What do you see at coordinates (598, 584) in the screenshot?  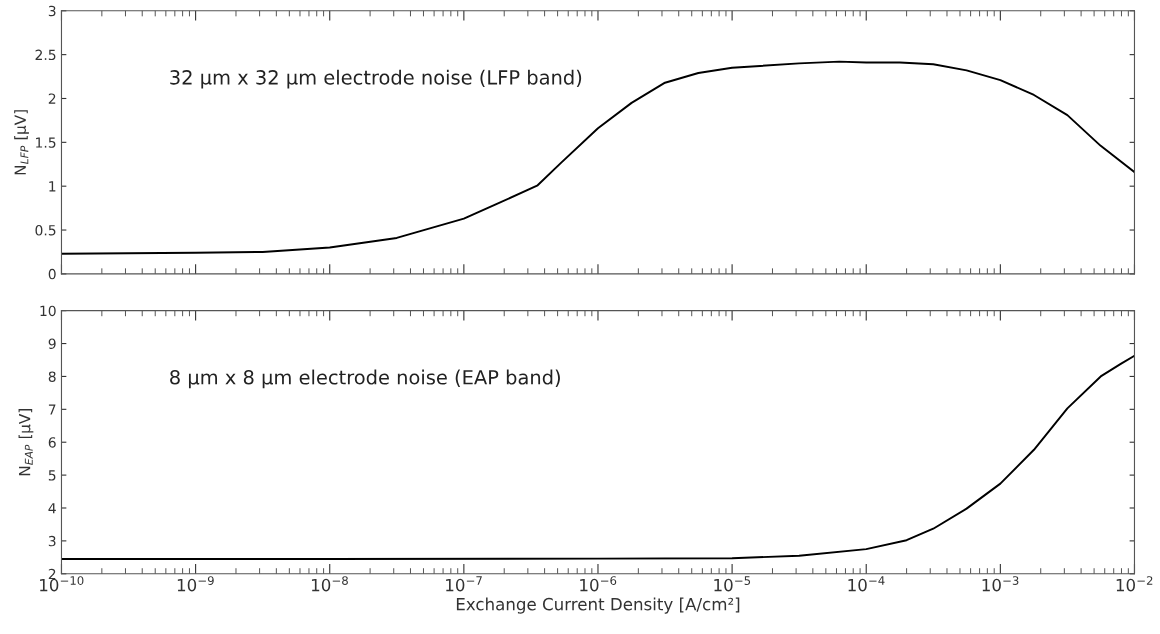 I see `x-tick-label: 10$^{−6}$` at bounding box center [598, 584].